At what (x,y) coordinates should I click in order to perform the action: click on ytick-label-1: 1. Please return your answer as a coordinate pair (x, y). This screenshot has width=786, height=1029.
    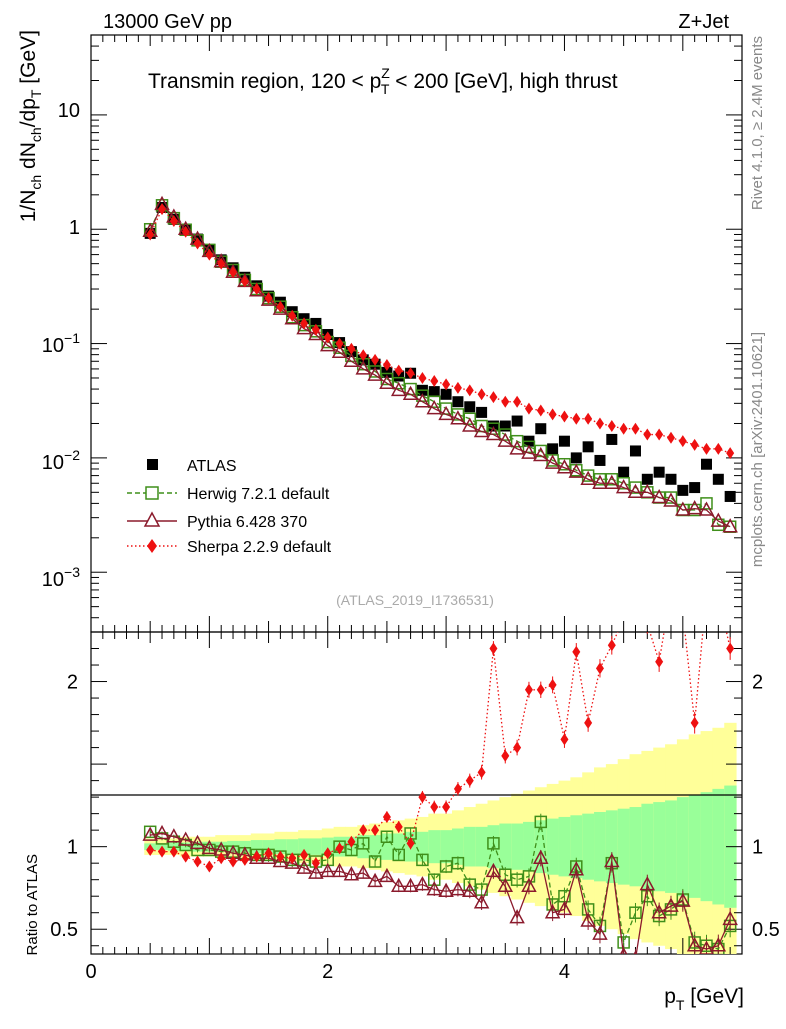
    Looking at the image, I should click on (74, 228).